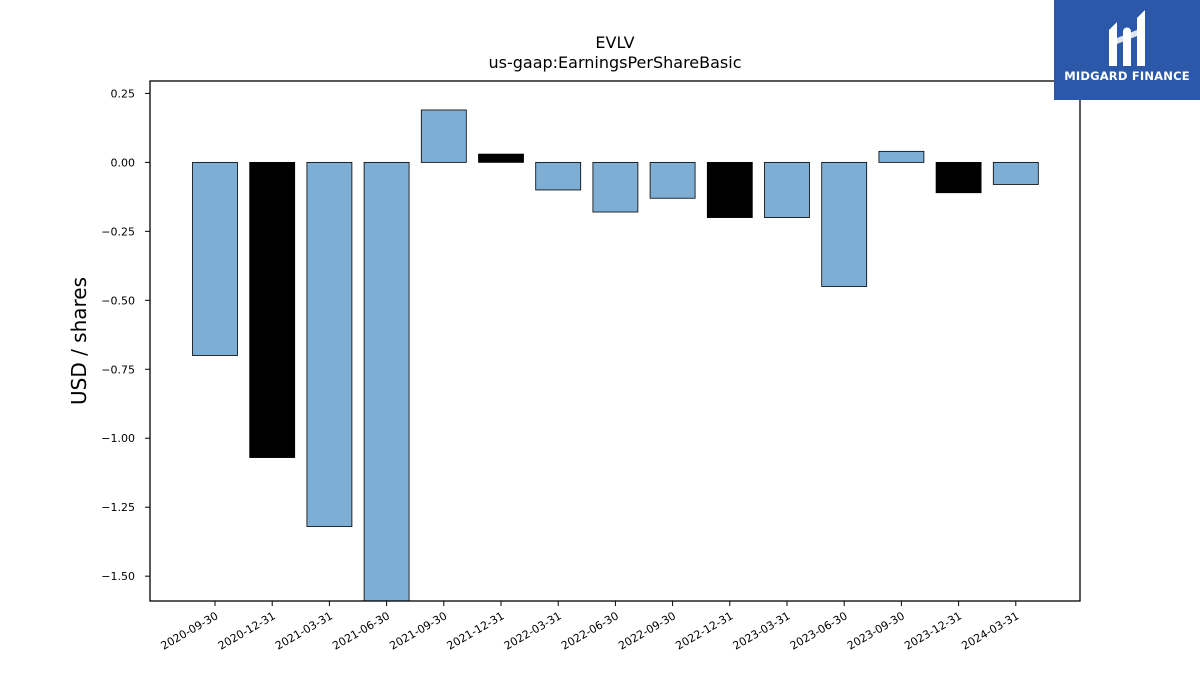  I want to click on y-tick-label: 0.00, so click(123, 162).